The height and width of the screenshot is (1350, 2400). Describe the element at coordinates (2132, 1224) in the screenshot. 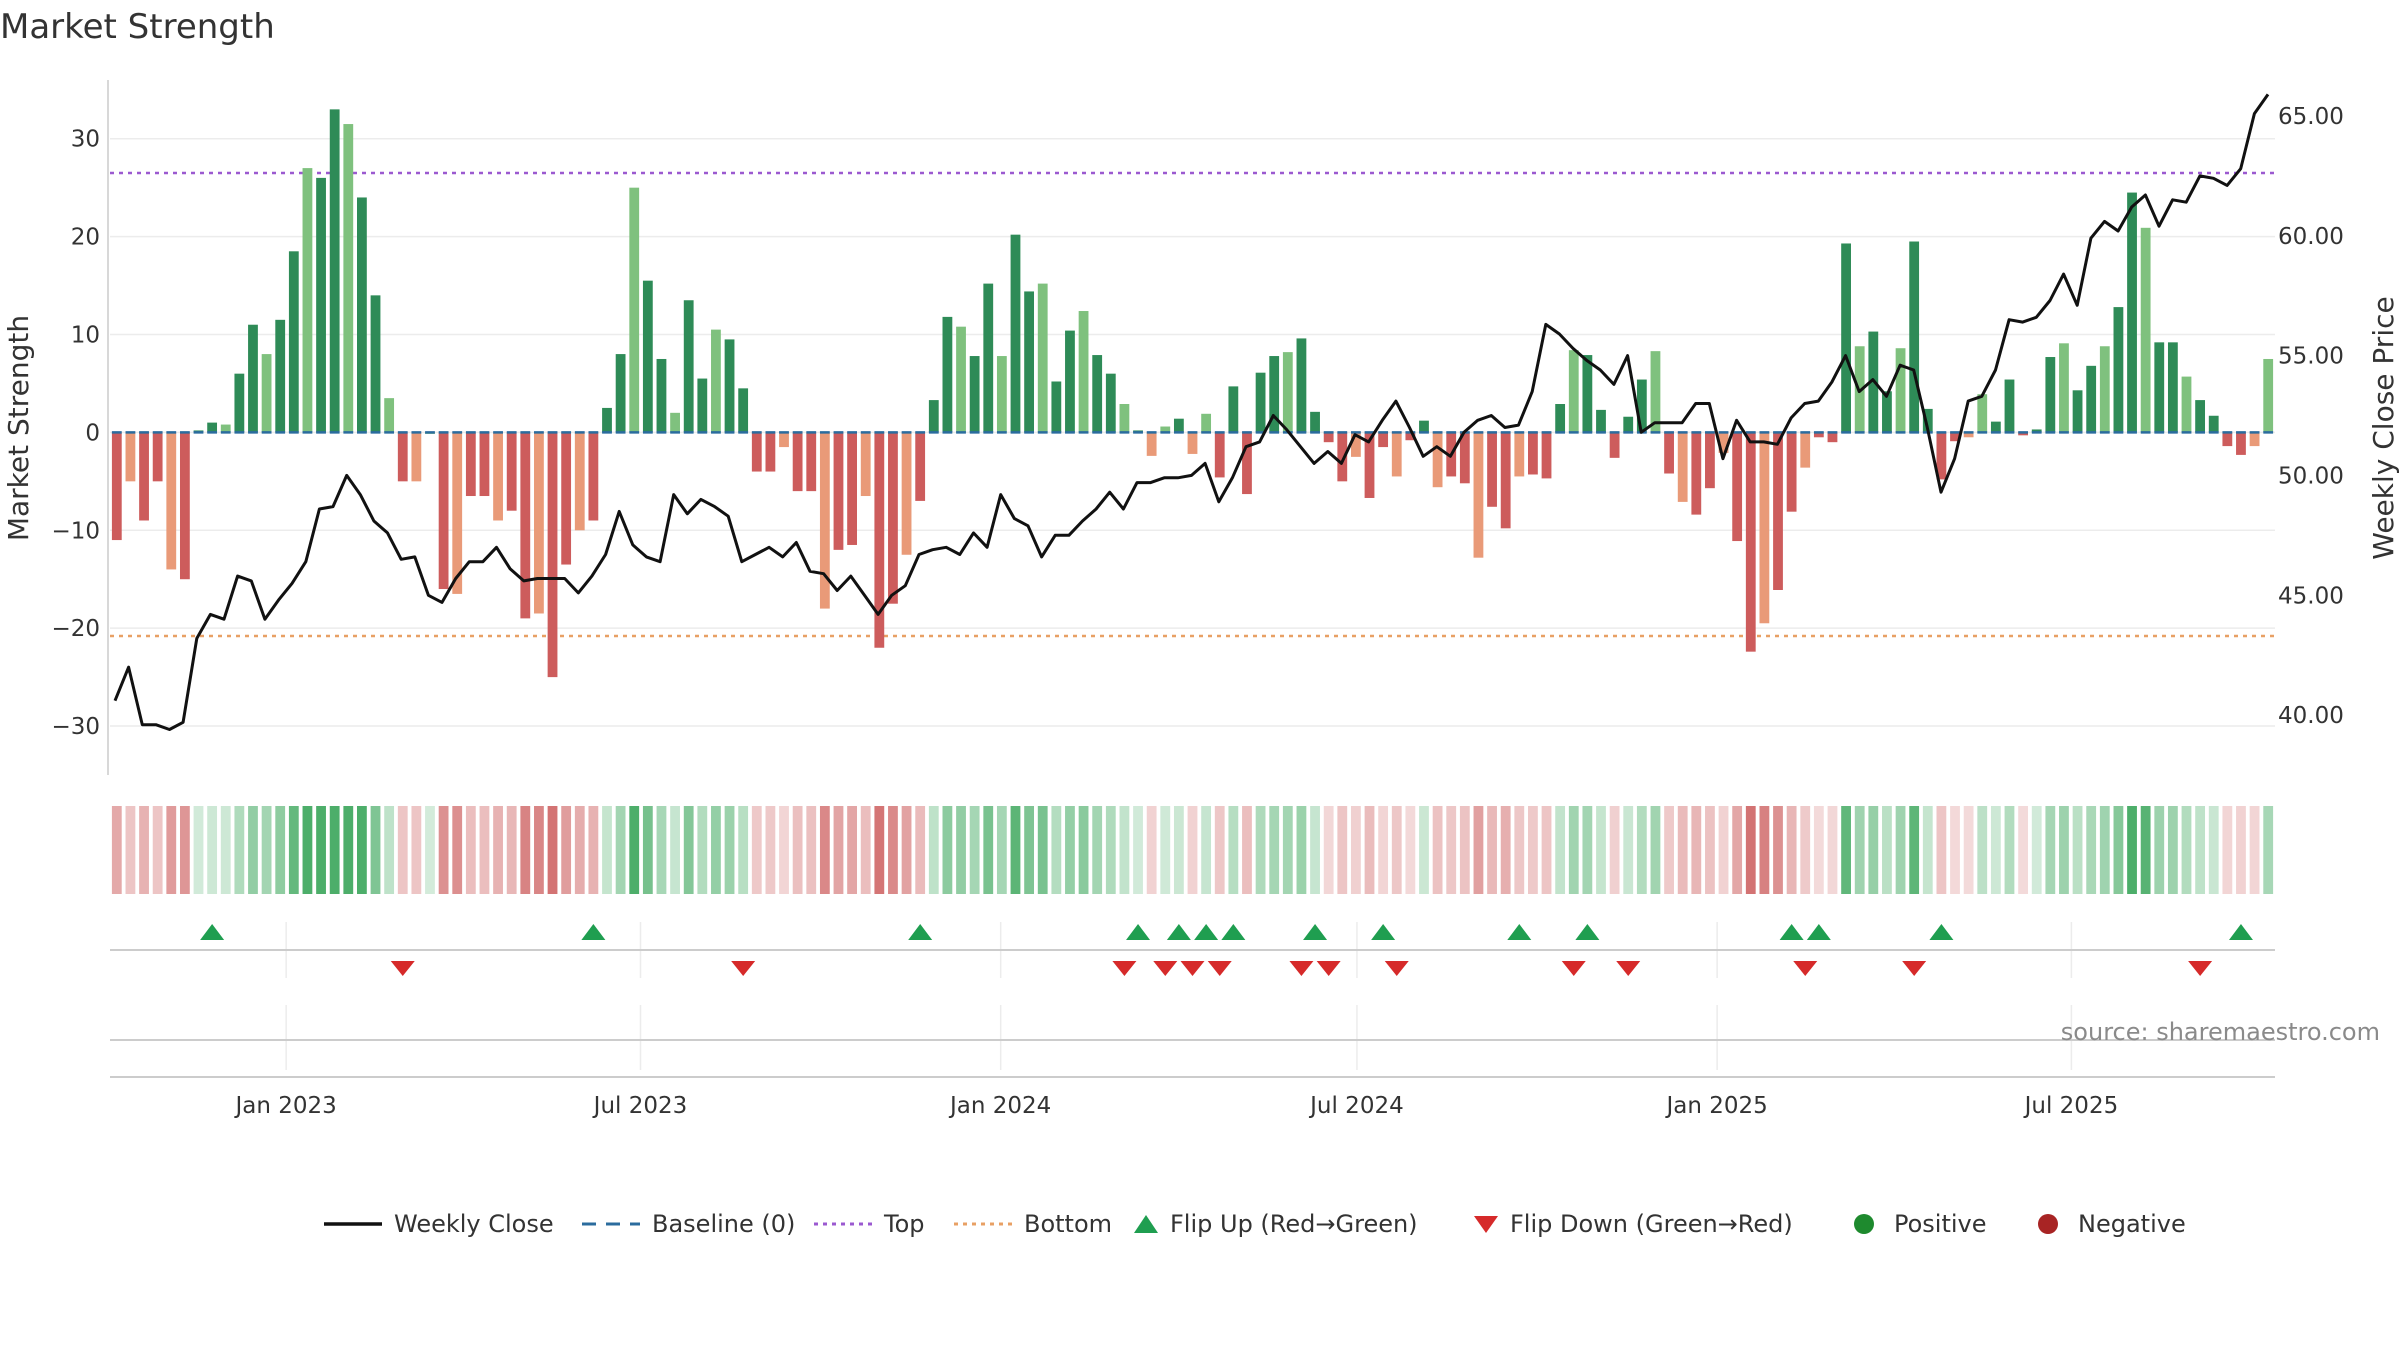

I see `legend-label: Negative` at that location.